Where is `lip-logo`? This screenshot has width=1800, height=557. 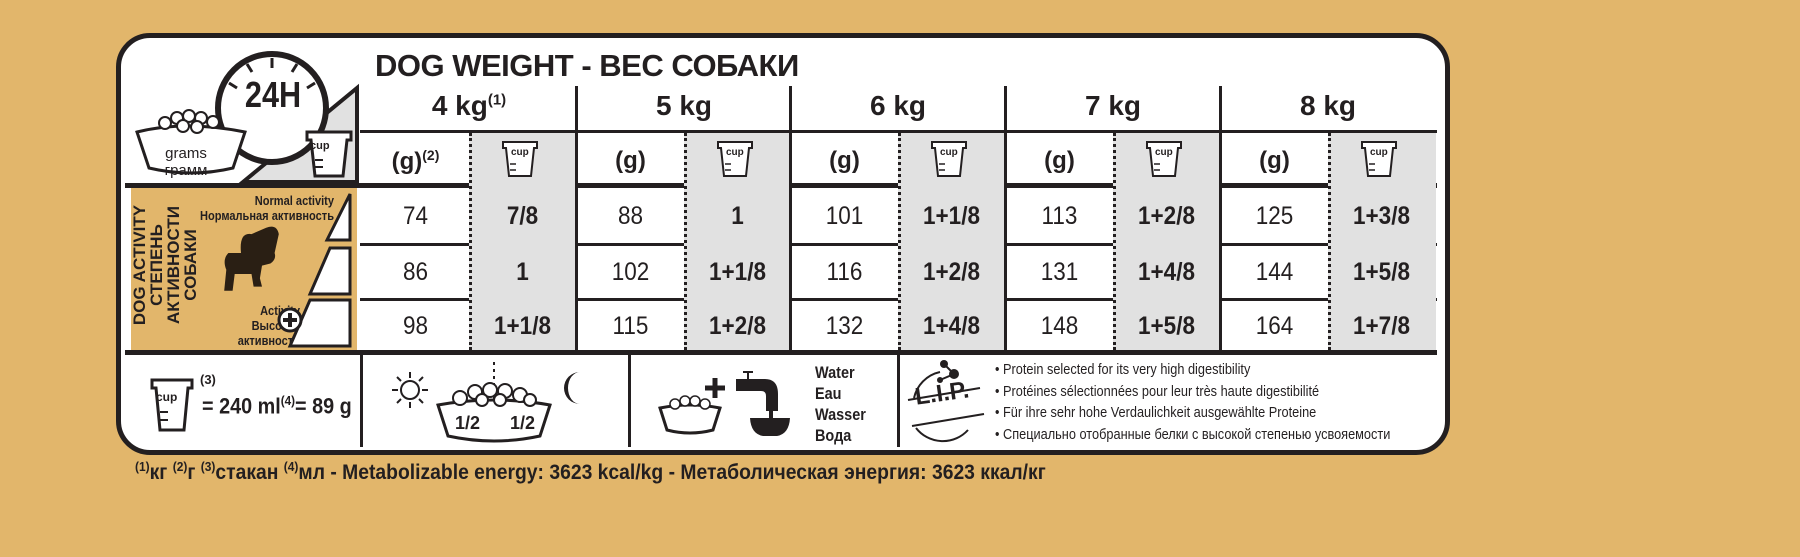
lip-logo is located at coordinates (946, 401).